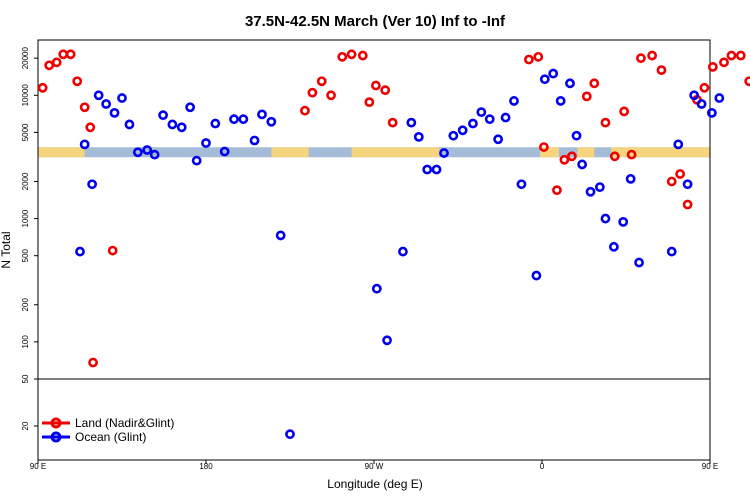 The height and width of the screenshot is (500, 750). I want to click on x-axis: 90 E 180 90 W 0 90 E, so click(374, 465).